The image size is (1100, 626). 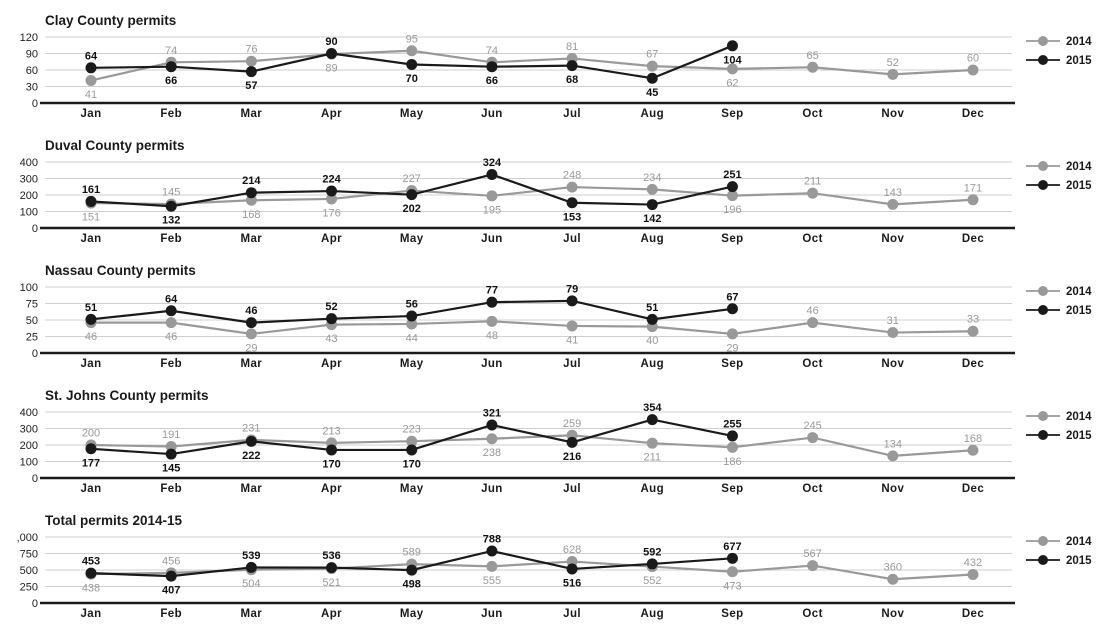 I want to click on data-label-2014: 31, so click(x=893, y=321).